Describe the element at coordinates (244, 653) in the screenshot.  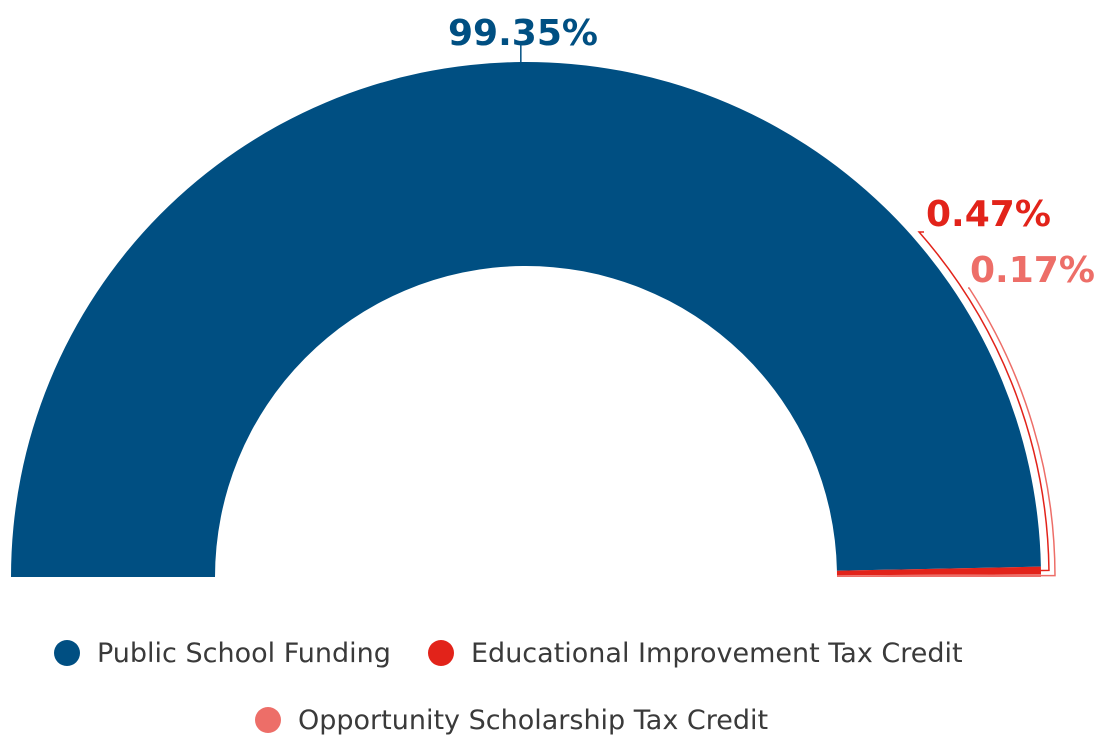
I see `legend-label: Public School Funding` at that location.